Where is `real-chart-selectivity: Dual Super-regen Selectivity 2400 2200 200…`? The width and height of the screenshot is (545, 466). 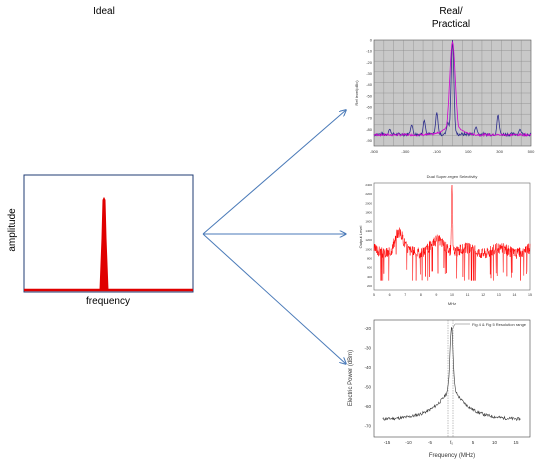
real-chart-selectivity: Dual Super-regen Selectivity 2400 2200 200… is located at coordinates (445, 240).